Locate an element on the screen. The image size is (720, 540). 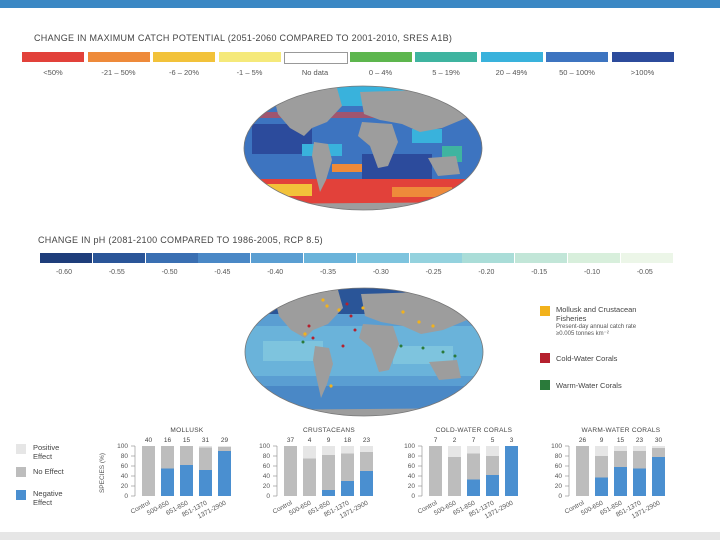
no-effect-swatch is located at coordinates (21, 472).